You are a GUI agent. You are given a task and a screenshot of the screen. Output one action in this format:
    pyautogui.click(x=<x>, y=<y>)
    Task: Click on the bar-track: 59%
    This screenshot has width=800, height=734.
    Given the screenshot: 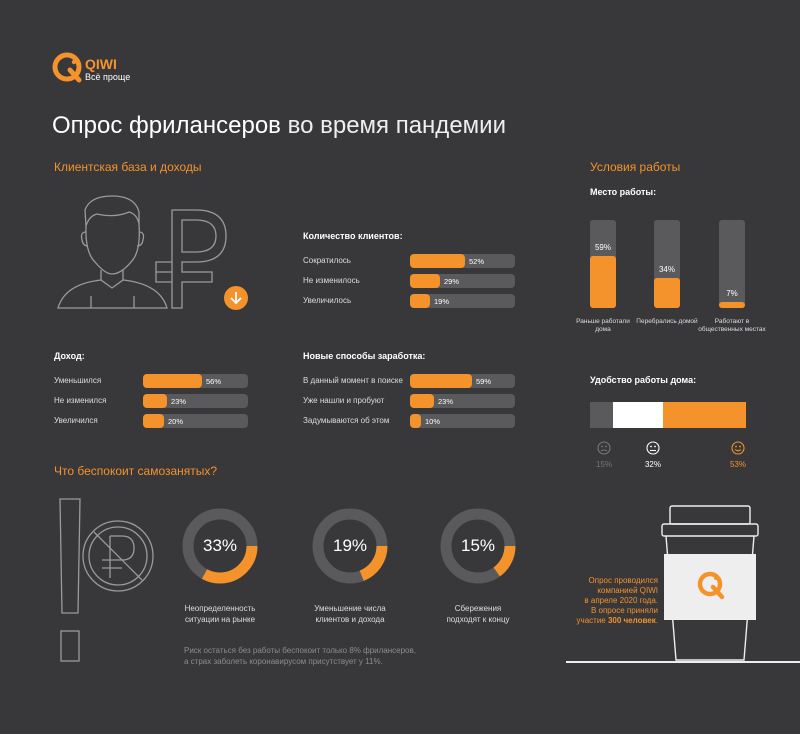 What is the action you would take?
    pyautogui.click(x=462, y=381)
    